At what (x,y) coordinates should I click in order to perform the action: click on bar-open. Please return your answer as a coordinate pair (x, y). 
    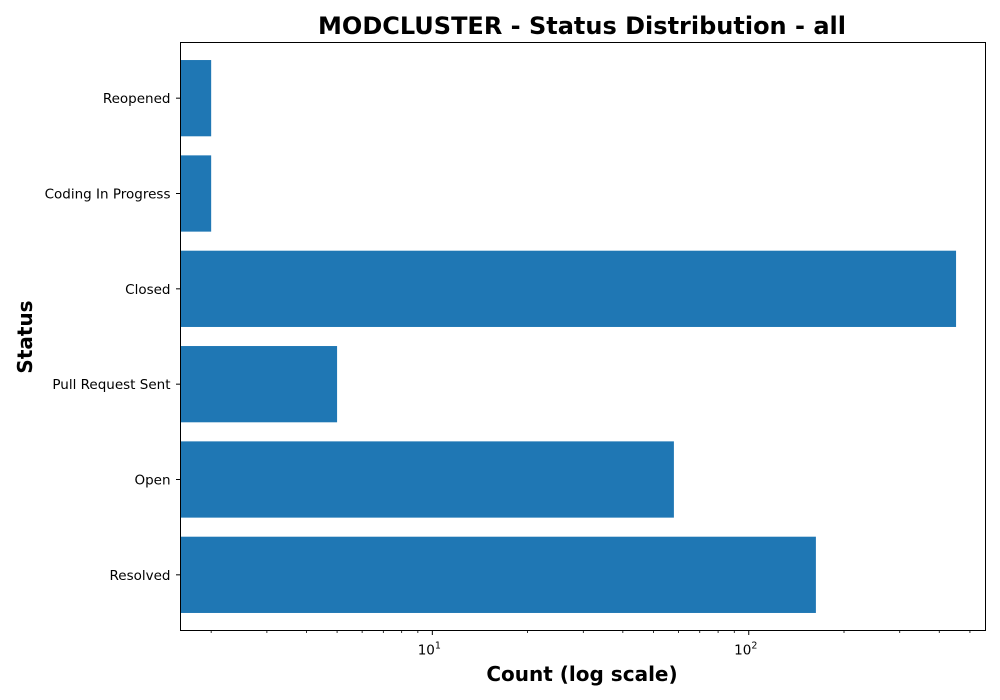
    Looking at the image, I should click on (427, 479).